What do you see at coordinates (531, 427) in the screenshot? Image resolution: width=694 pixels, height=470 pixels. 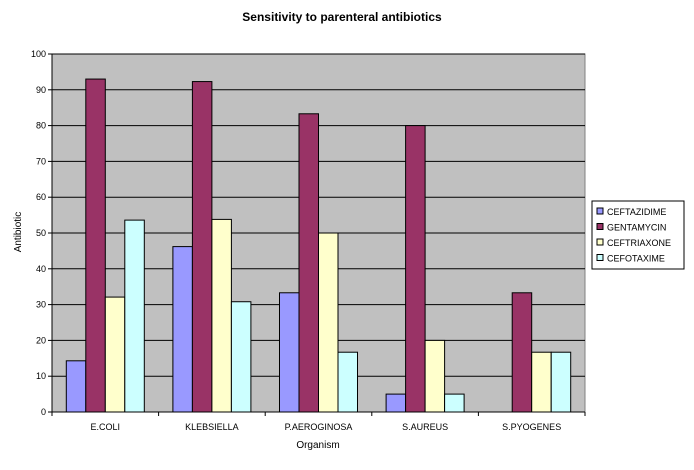 I see `x-tick-label: S.PYOGENES` at bounding box center [531, 427].